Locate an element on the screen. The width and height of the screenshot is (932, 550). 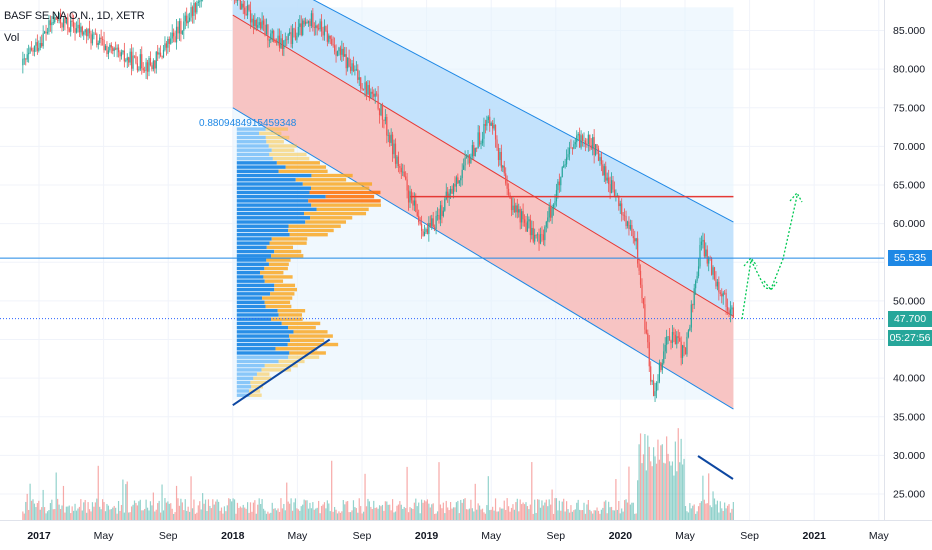
symbol-title: BASF SE NA O.N., 1D, XETR is located at coordinates (74, 16).